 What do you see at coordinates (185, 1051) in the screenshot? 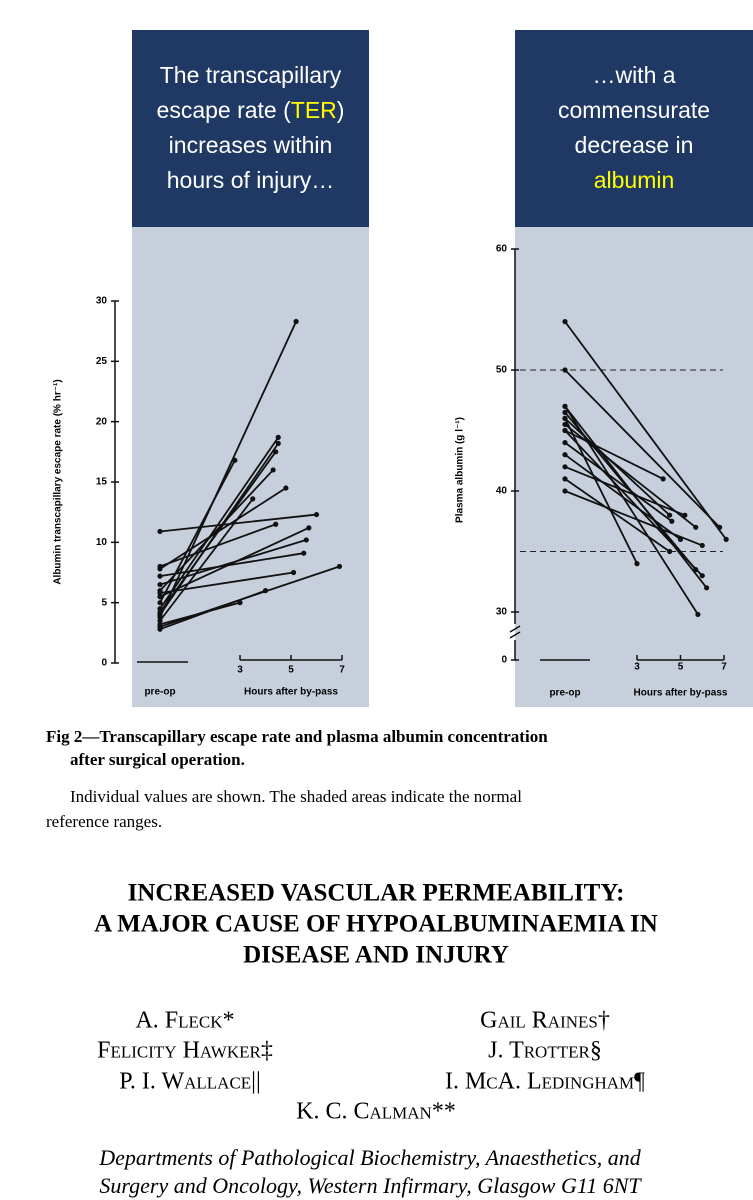
I see `author: Felicity Hawker‡` at bounding box center [185, 1051].